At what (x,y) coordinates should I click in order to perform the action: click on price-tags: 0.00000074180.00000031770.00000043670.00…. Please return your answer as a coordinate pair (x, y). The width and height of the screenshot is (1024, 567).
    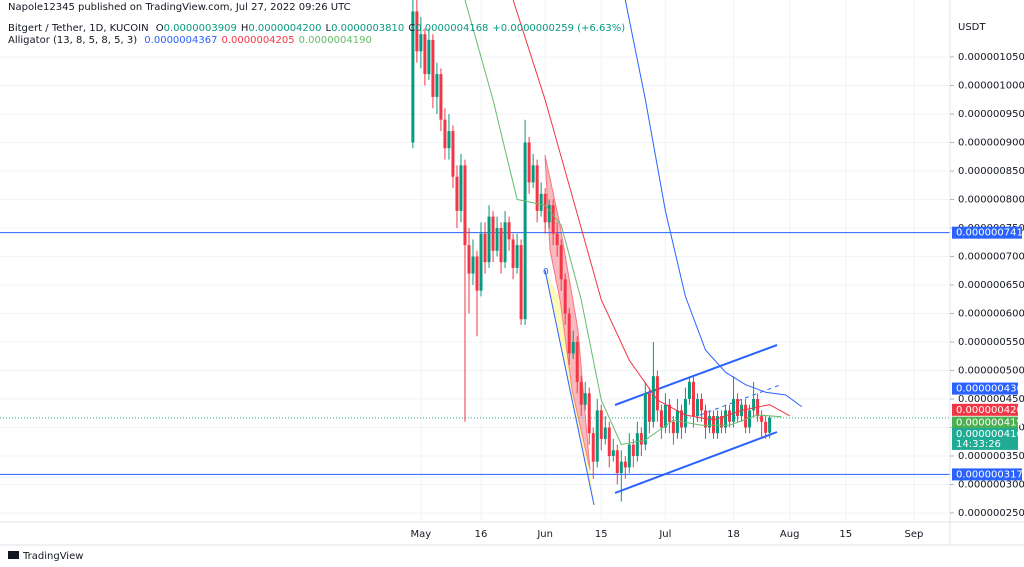
    Looking at the image, I should click on (988, 353).